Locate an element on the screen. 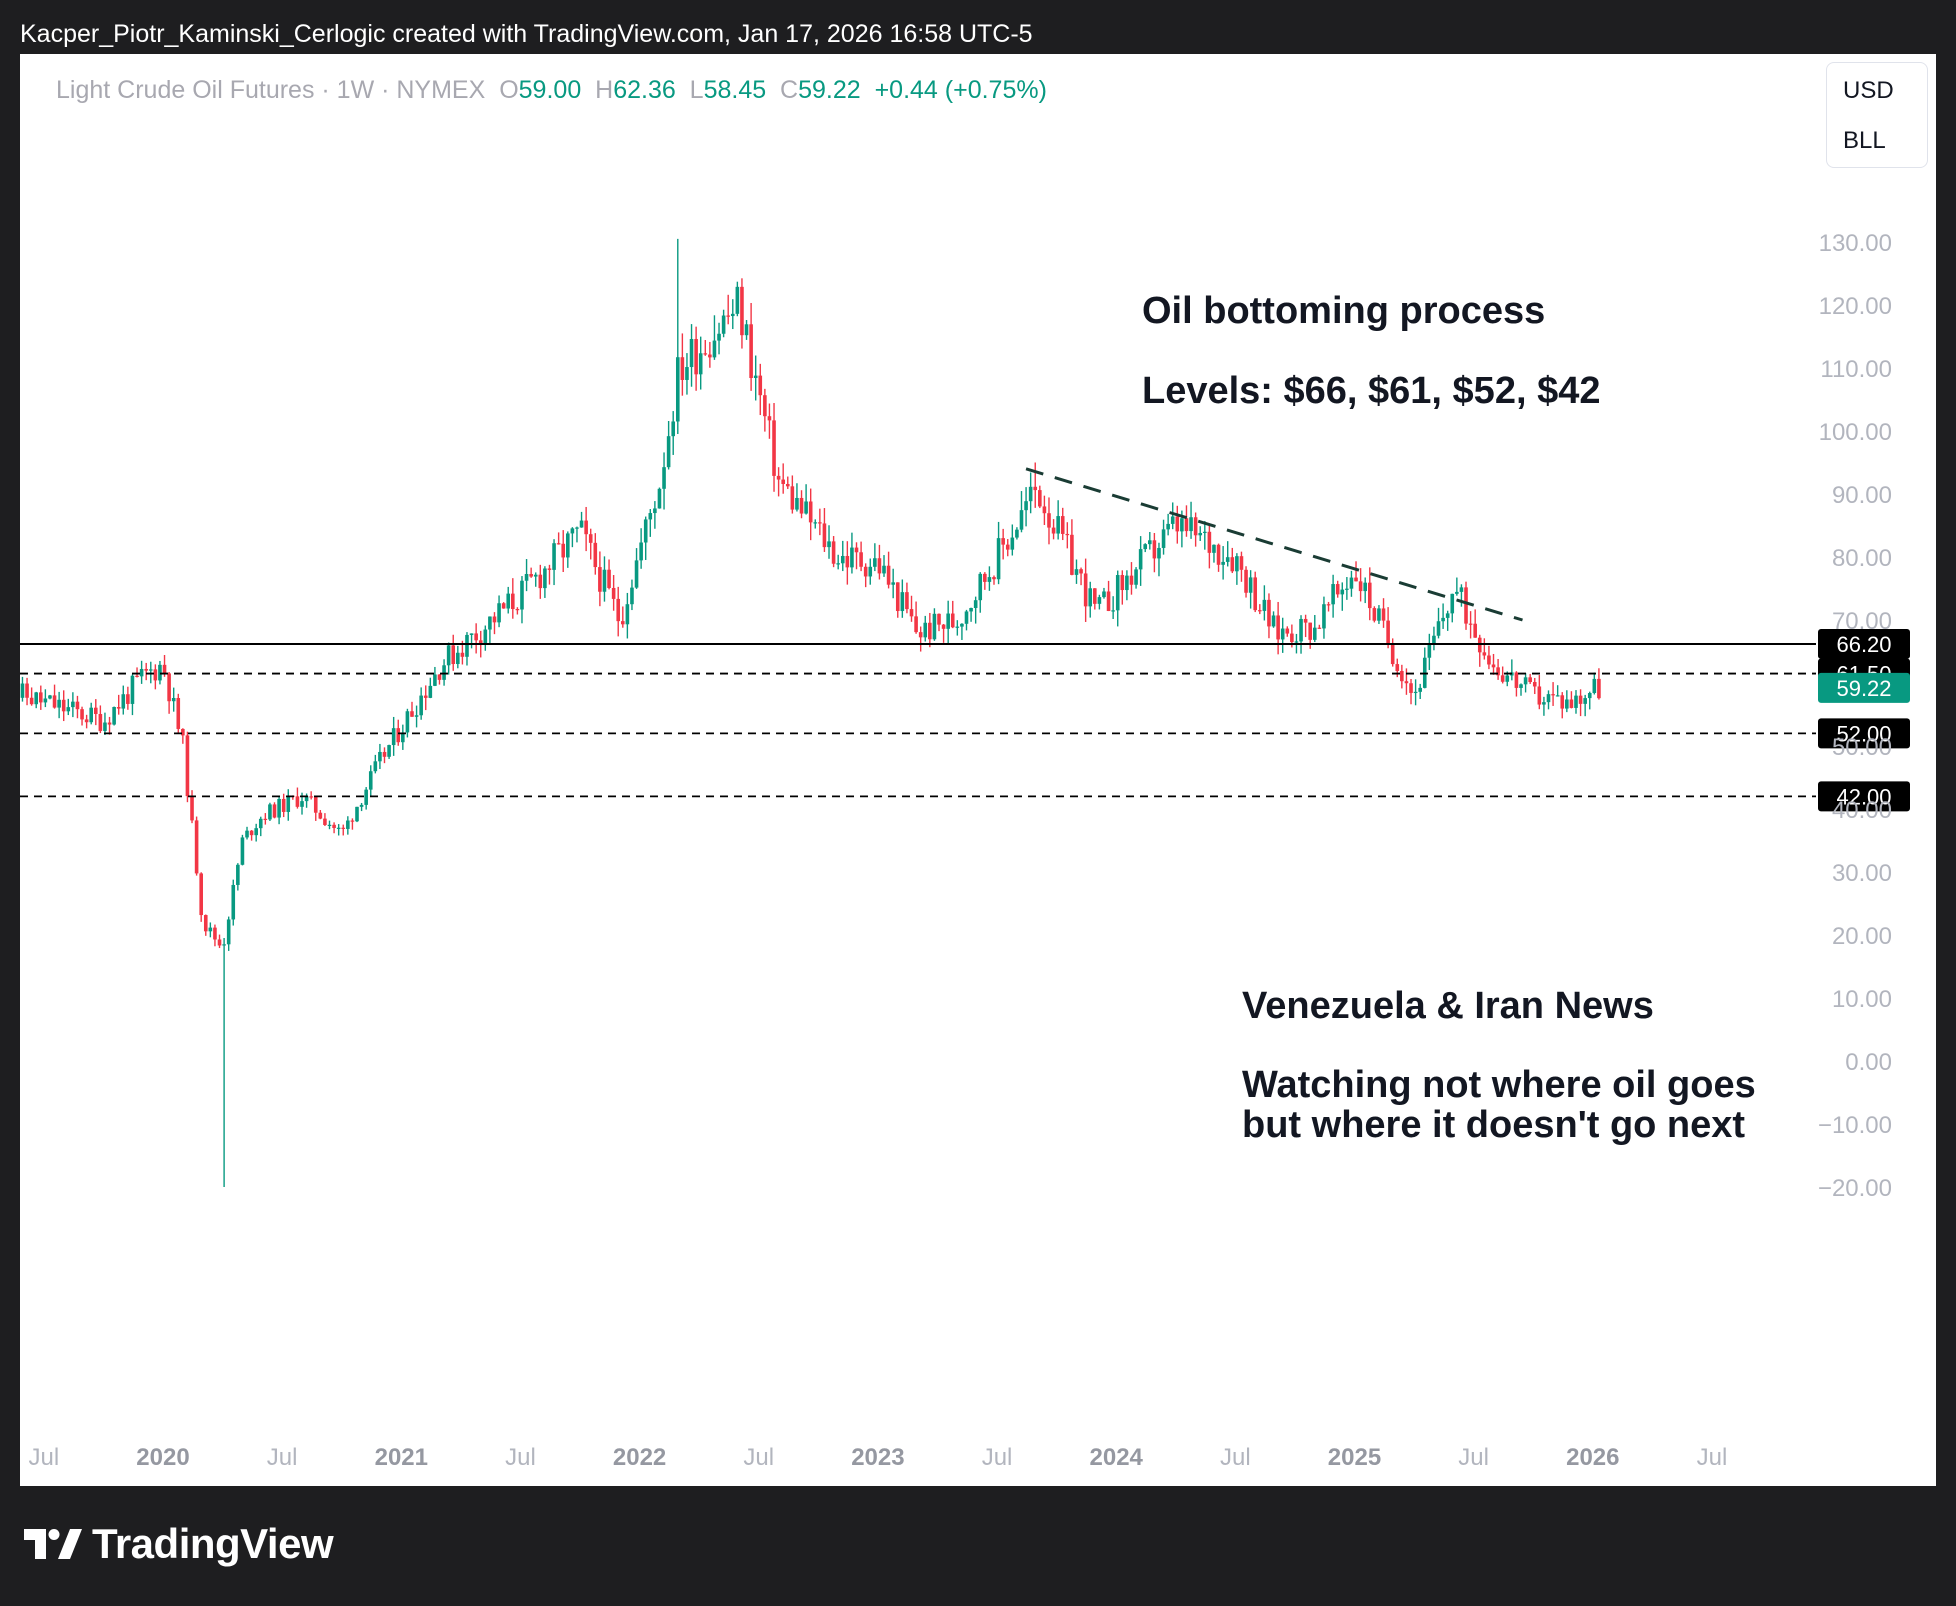 The width and height of the screenshot is (1956, 1606). currency-unit-selector: USD BLL is located at coordinates (1877, 115).